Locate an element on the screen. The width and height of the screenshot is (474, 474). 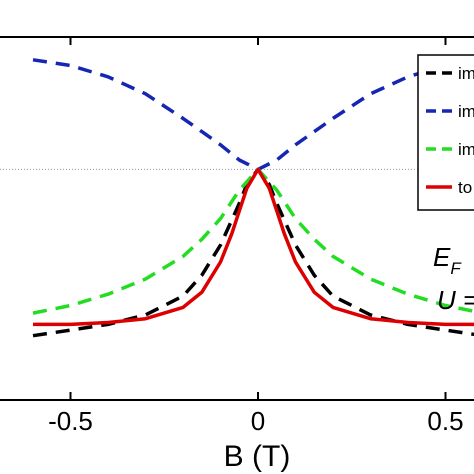
x-tick-label: -0.5 is located at coordinates (70, 421).